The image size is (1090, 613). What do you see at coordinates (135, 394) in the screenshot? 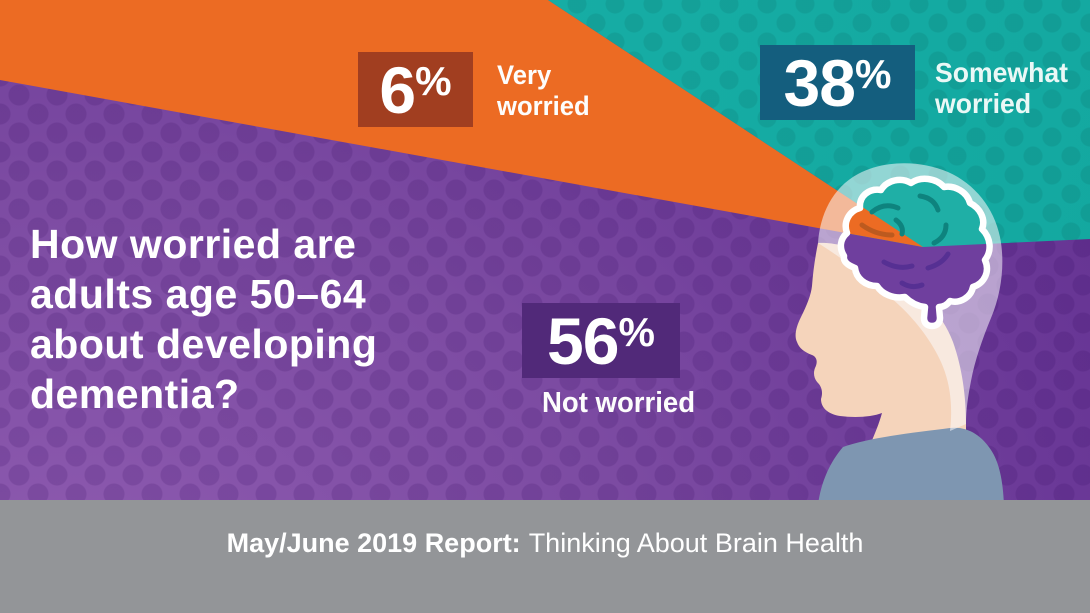
I see `question-line: dementia?` at bounding box center [135, 394].